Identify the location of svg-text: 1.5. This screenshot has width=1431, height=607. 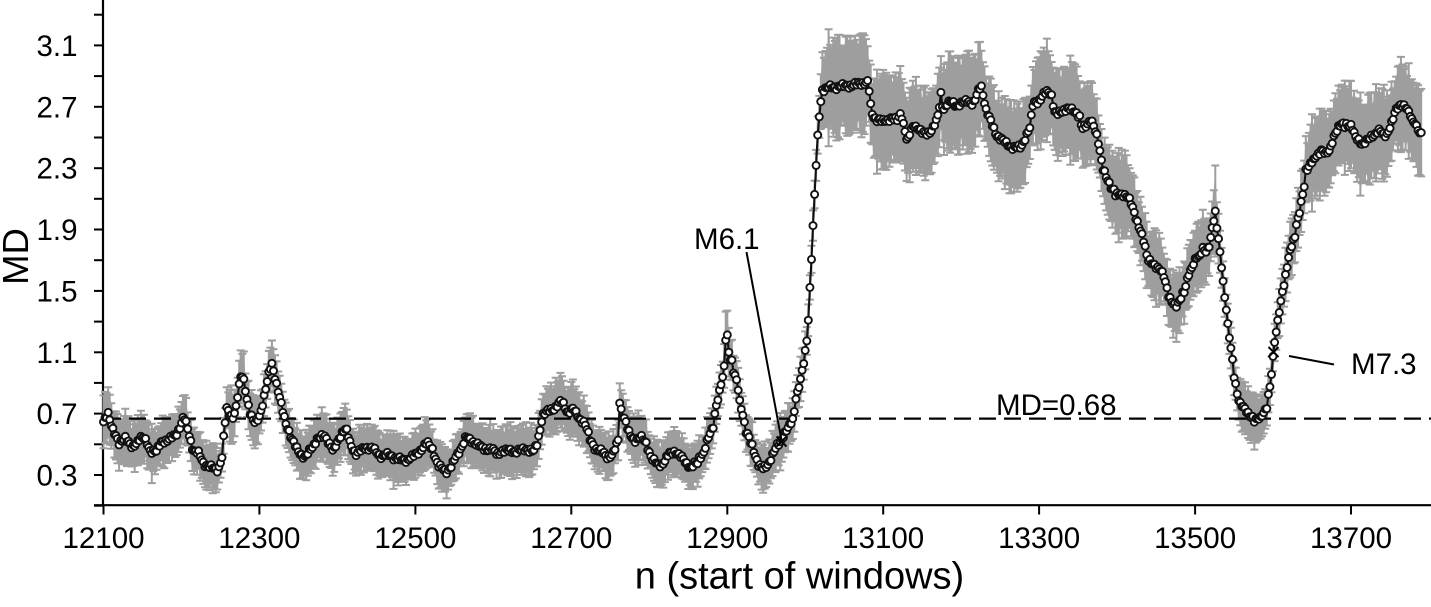
(56, 291).